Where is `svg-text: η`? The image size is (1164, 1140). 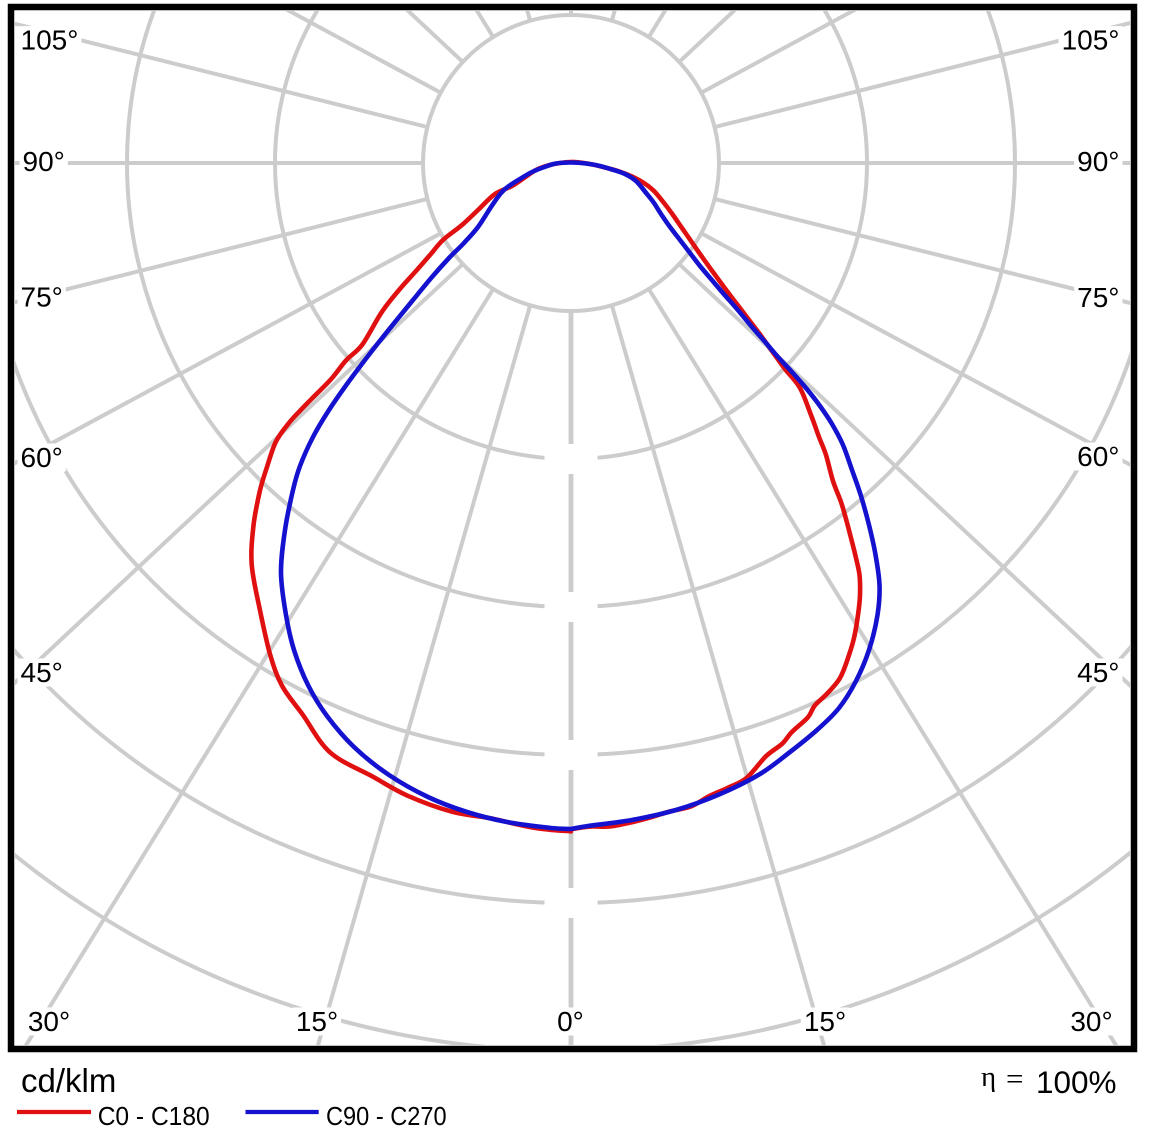 svg-text: η is located at coordinates (988, 1077).